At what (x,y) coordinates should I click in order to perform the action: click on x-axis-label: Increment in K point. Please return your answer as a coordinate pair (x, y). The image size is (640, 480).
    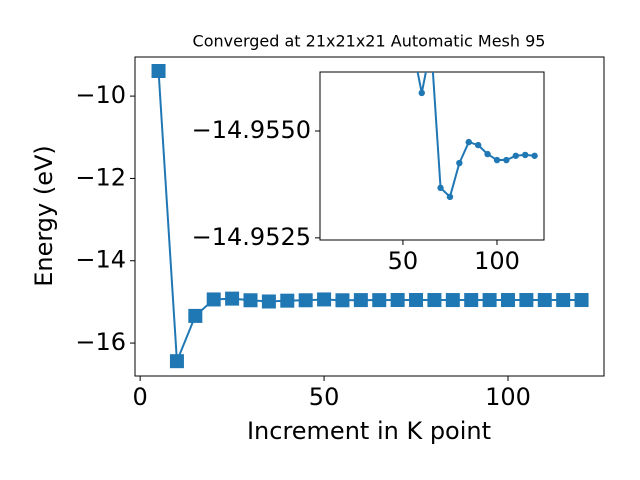
    Looking at the image, I should click on (369, 431).